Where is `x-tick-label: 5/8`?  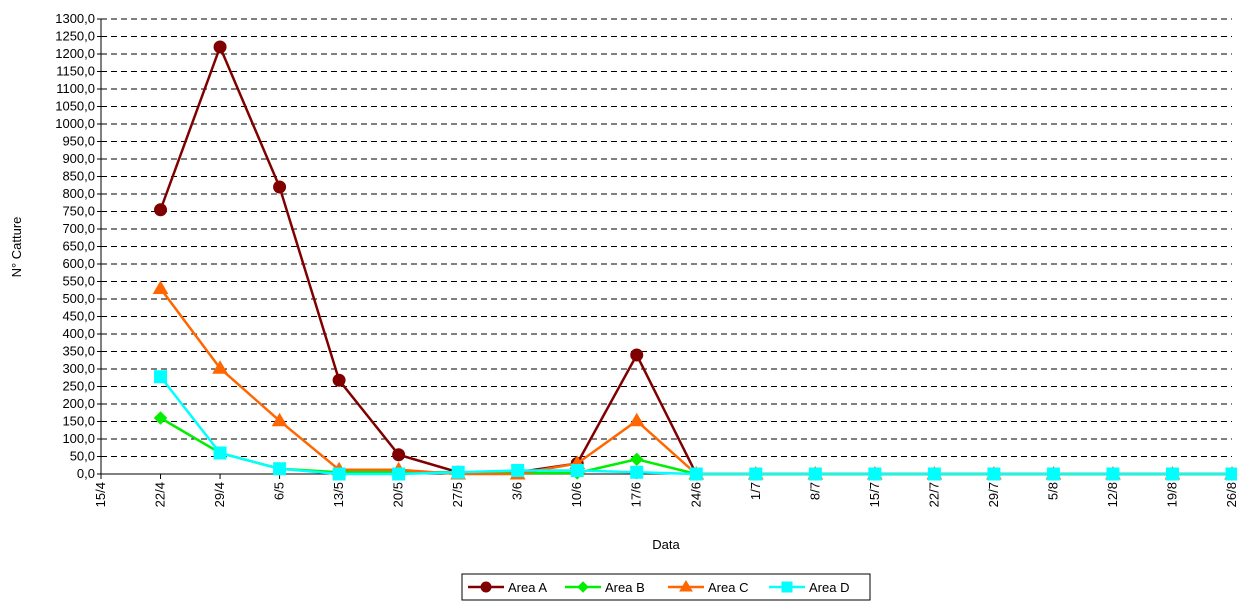
x-tick-label: 5/8 is located at coordinates (1052, 491).